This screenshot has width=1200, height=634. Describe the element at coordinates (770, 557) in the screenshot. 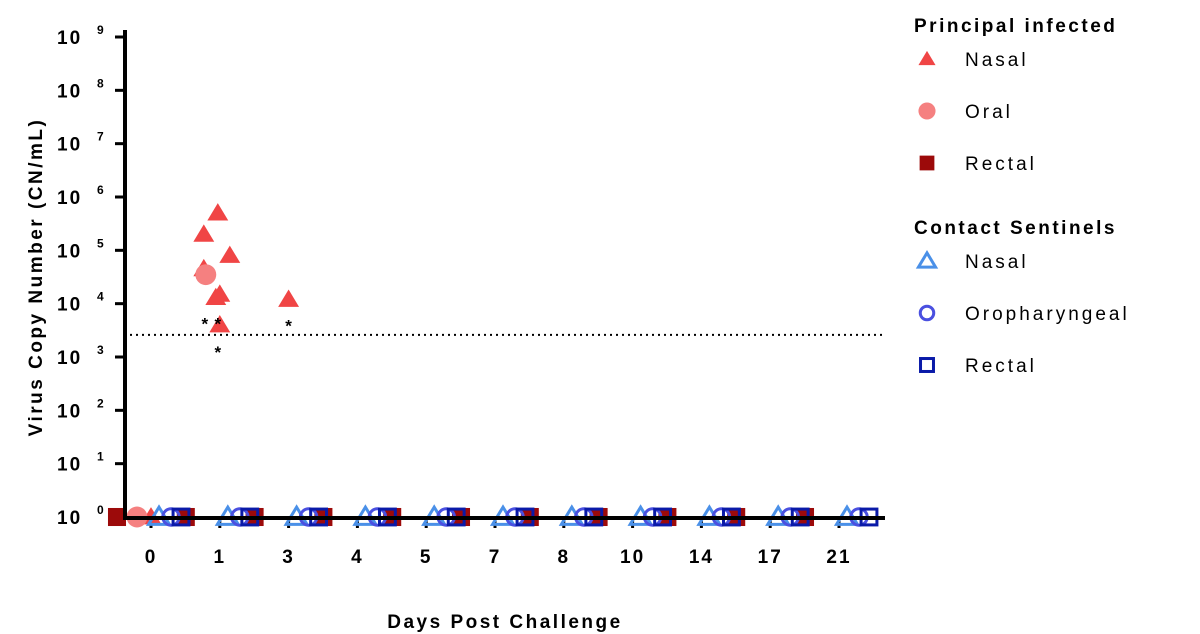

I see `x-tick-label: 17` at that location.